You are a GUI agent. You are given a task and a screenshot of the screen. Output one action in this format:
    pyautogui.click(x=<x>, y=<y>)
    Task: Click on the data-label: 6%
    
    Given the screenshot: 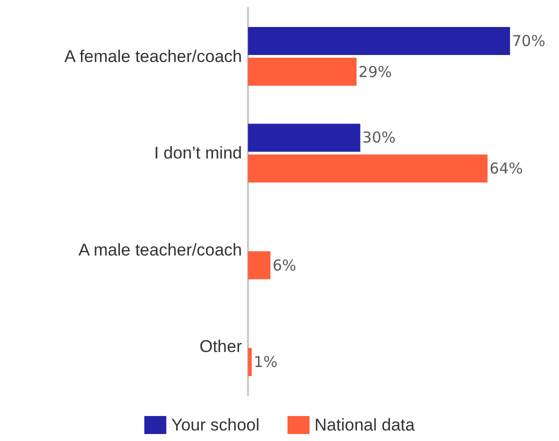 What is the action you would take?
    pyautogui.click(x=284, y=265)
    